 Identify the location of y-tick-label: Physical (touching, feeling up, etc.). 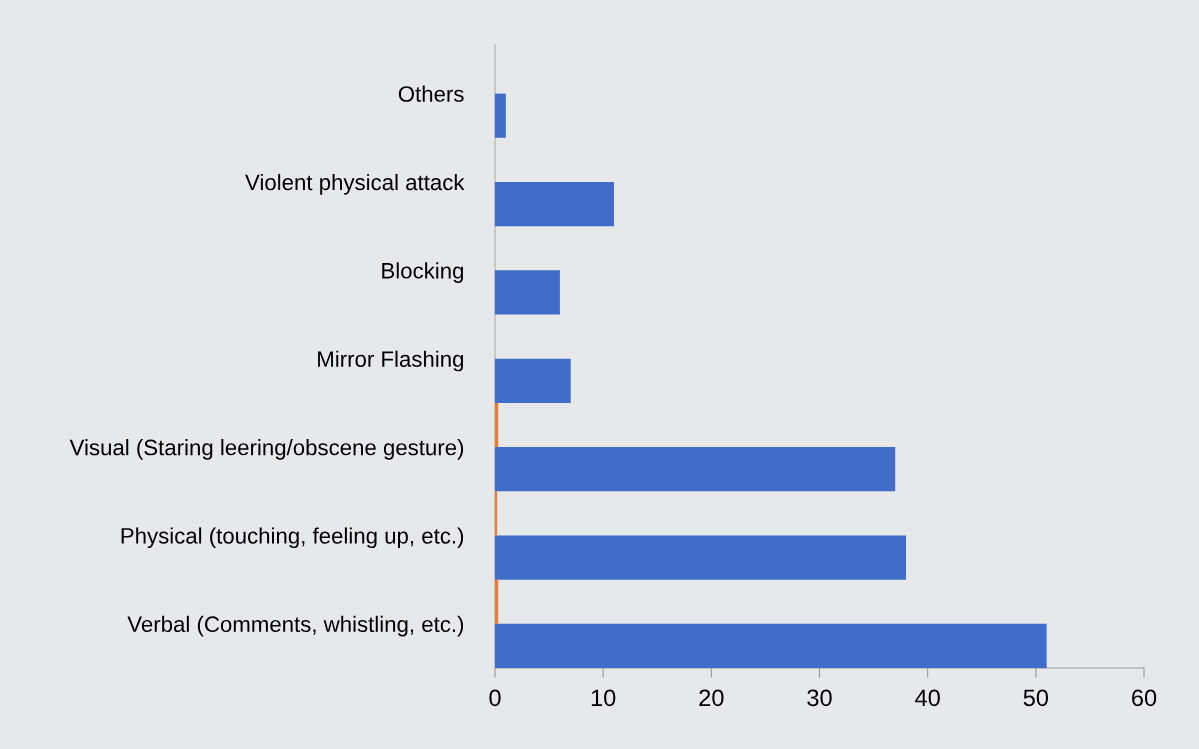
(292, 538).